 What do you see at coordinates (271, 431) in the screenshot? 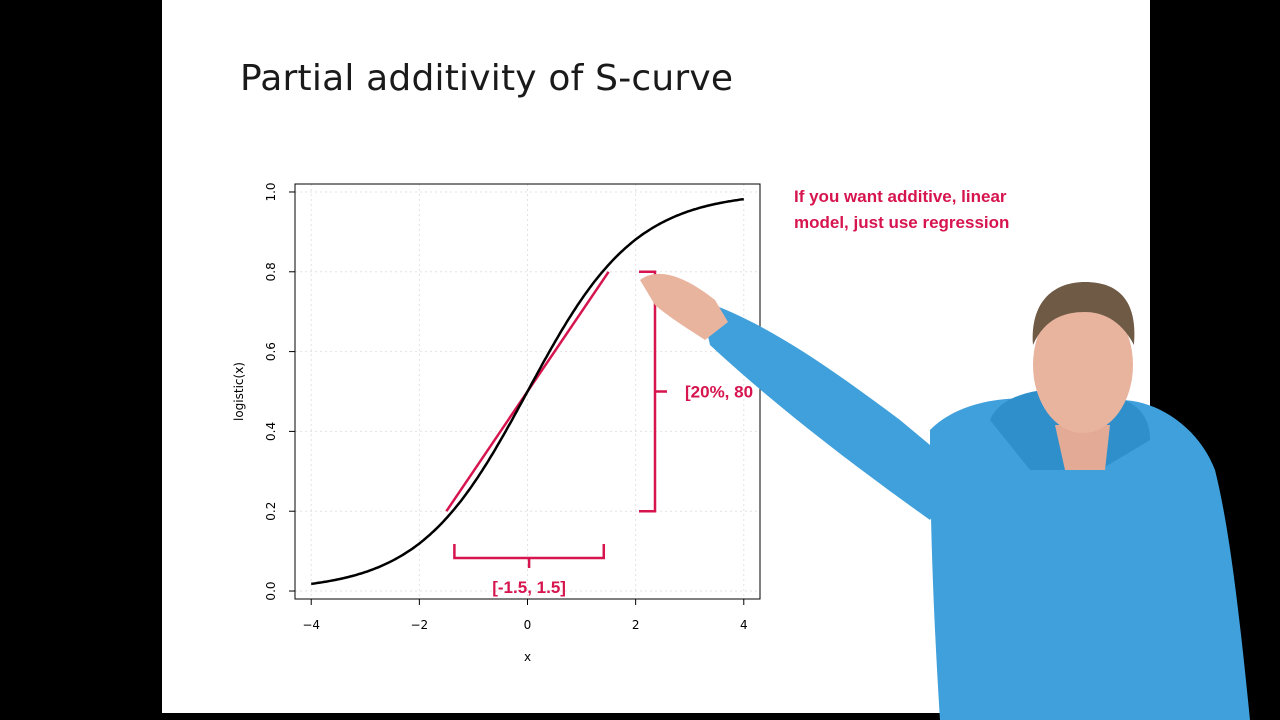
I see `y-tick-label: 0.4` at bounding box center [271, 431].